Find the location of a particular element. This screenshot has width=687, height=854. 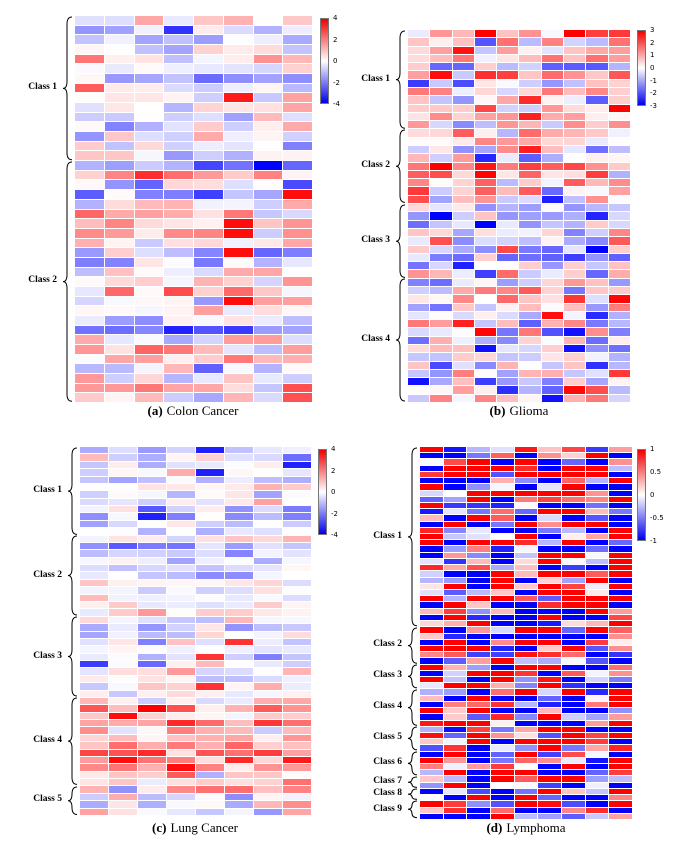

class-label: Class 3 is located at coordinates (375, 239).